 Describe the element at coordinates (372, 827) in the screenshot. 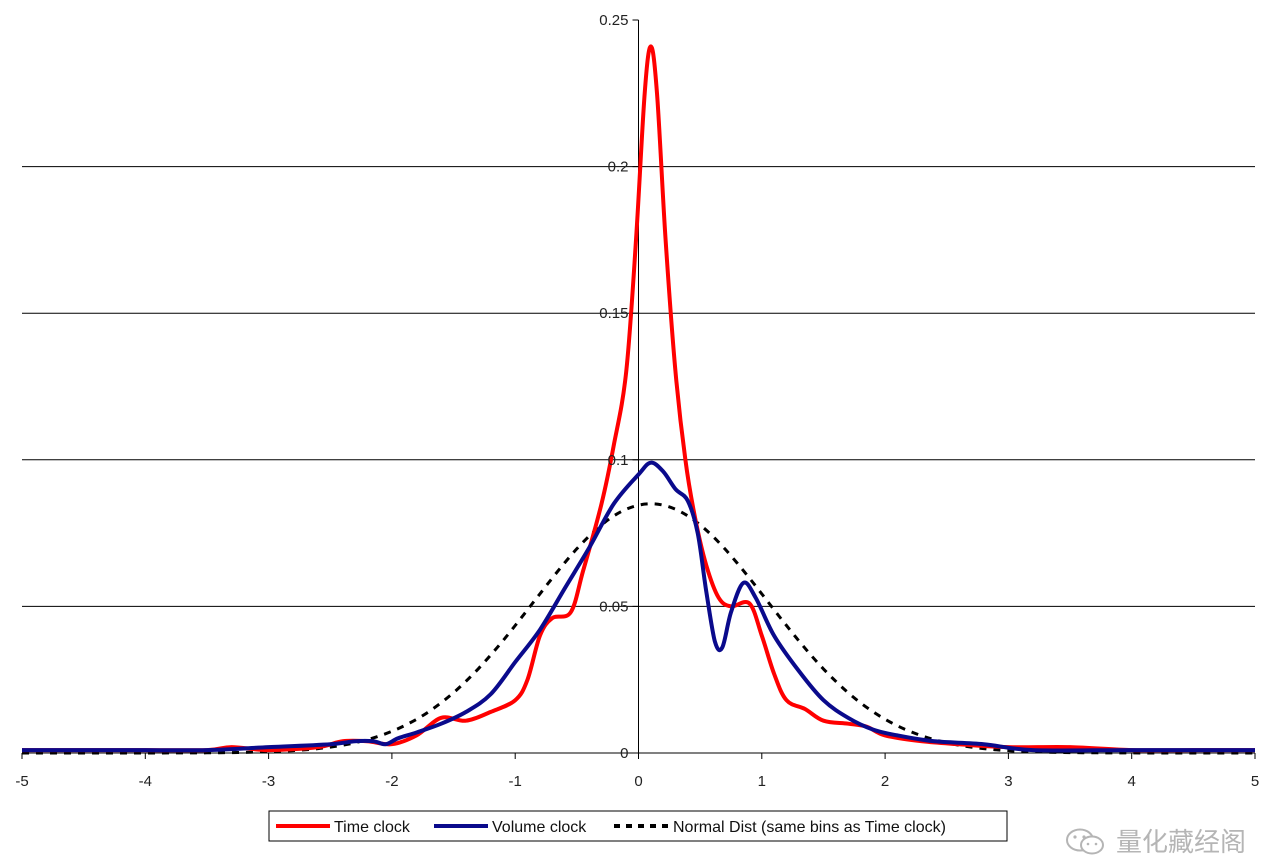

I see `legend-label-time-clock: Time clock` at that location.